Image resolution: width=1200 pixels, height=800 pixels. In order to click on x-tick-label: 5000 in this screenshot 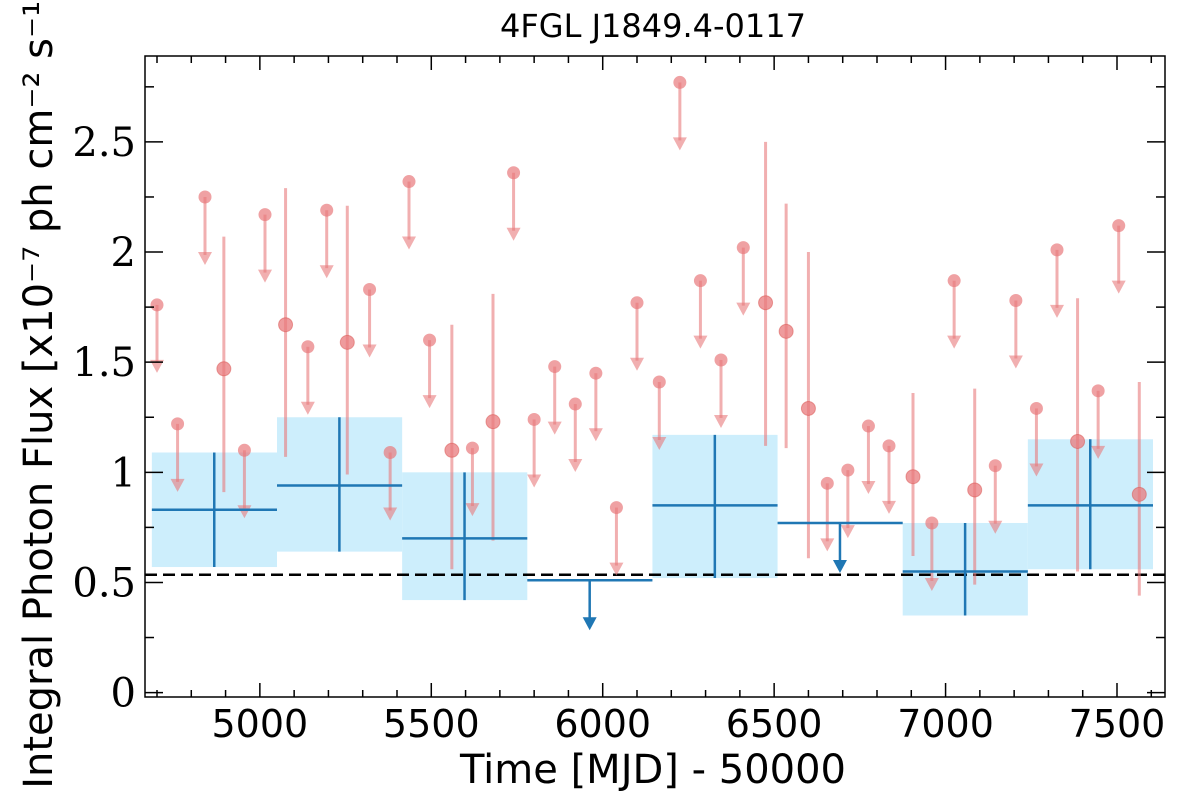, I will do `click(259, 724)`.